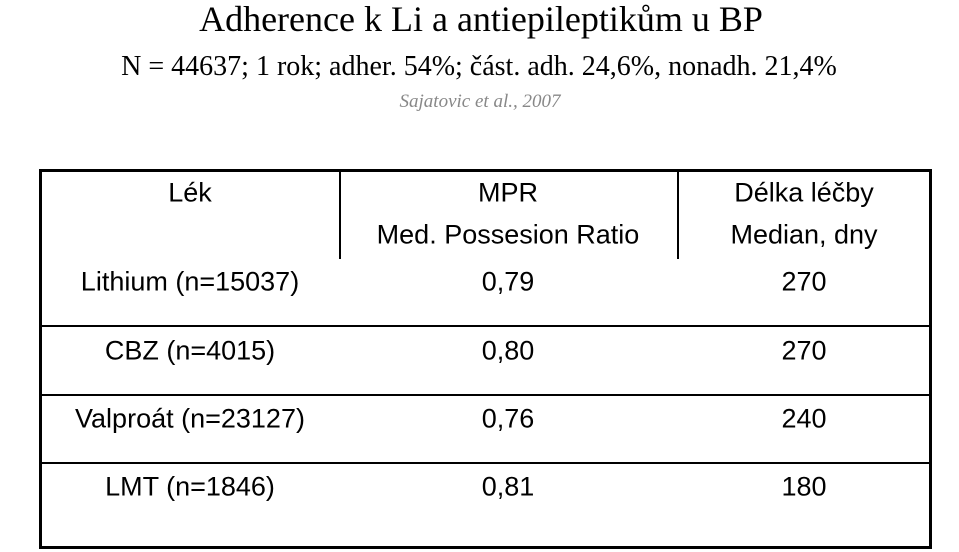 The height and width of the screenshot is (552, 959). What do you see at coordinates (508, 418) in the screenshot?
I see `table-cell: 0,76` at bounding box center [508, 418].